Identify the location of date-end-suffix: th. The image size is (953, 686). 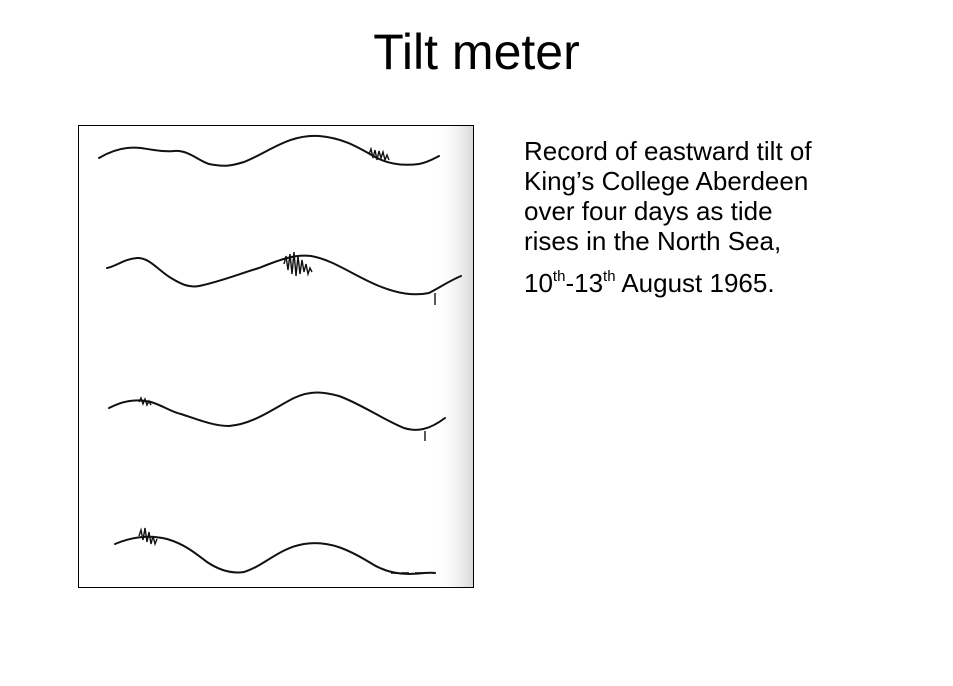
(609, 276).